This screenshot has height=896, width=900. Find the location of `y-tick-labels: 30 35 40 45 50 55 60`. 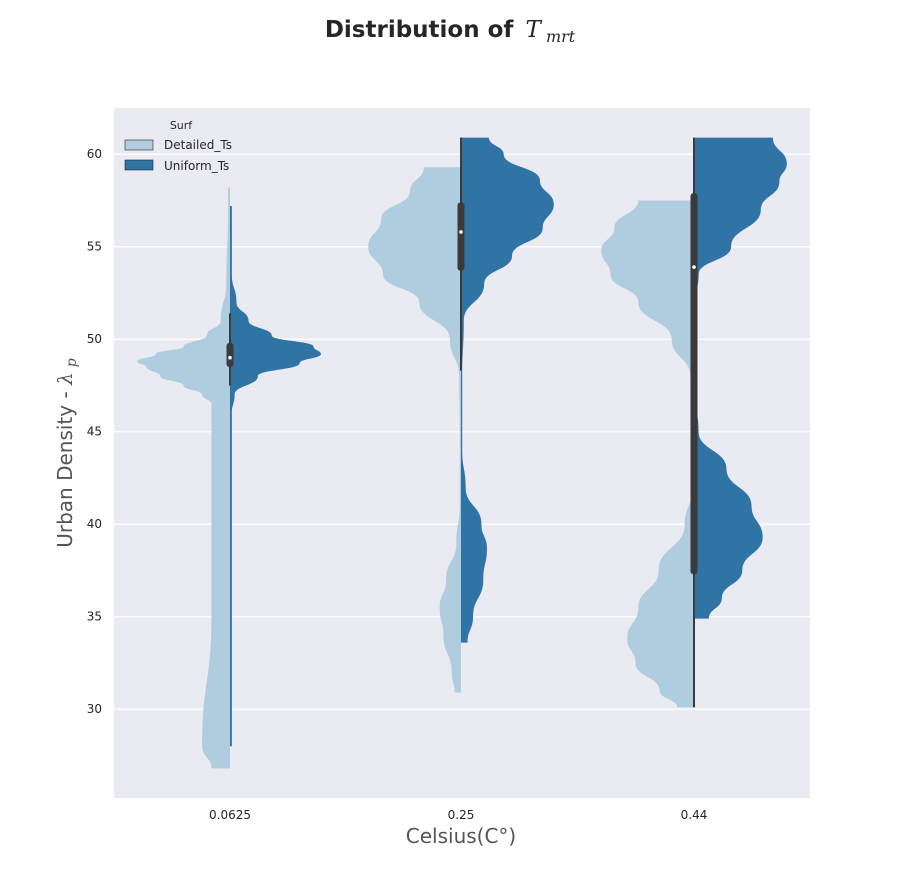

y-tick-labels: 30 35 40 45 50 55 60 is located at coordinates (94, 431).